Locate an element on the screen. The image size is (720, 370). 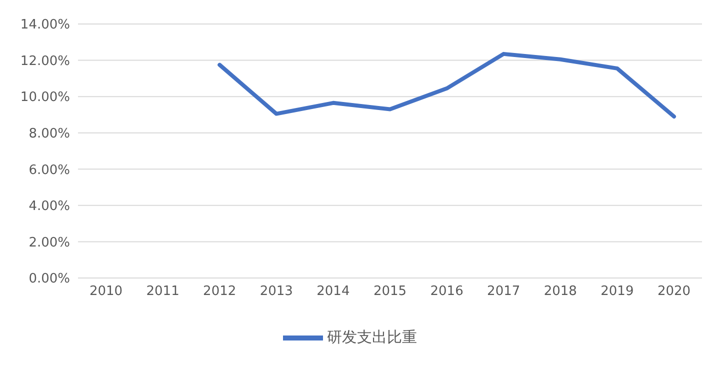
x-tick-label: 2013 is located at coordinates (276, 292).